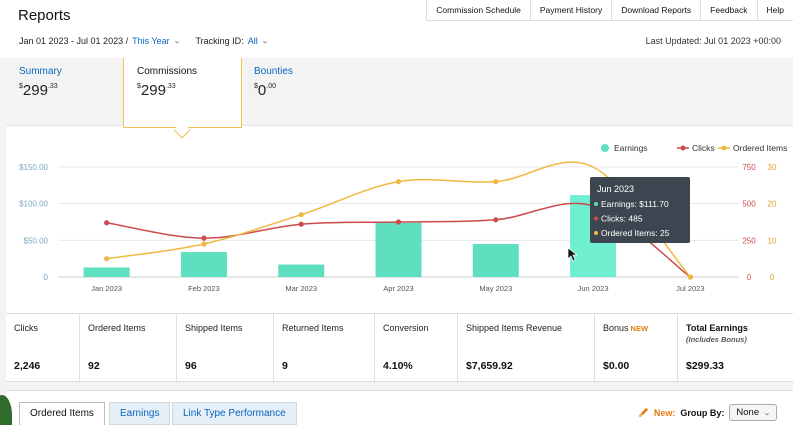  What do you see at coordinates (140, 413) in the screenshot?
I see `tab-earnings: Earnings` at bounding box center [140, 413].